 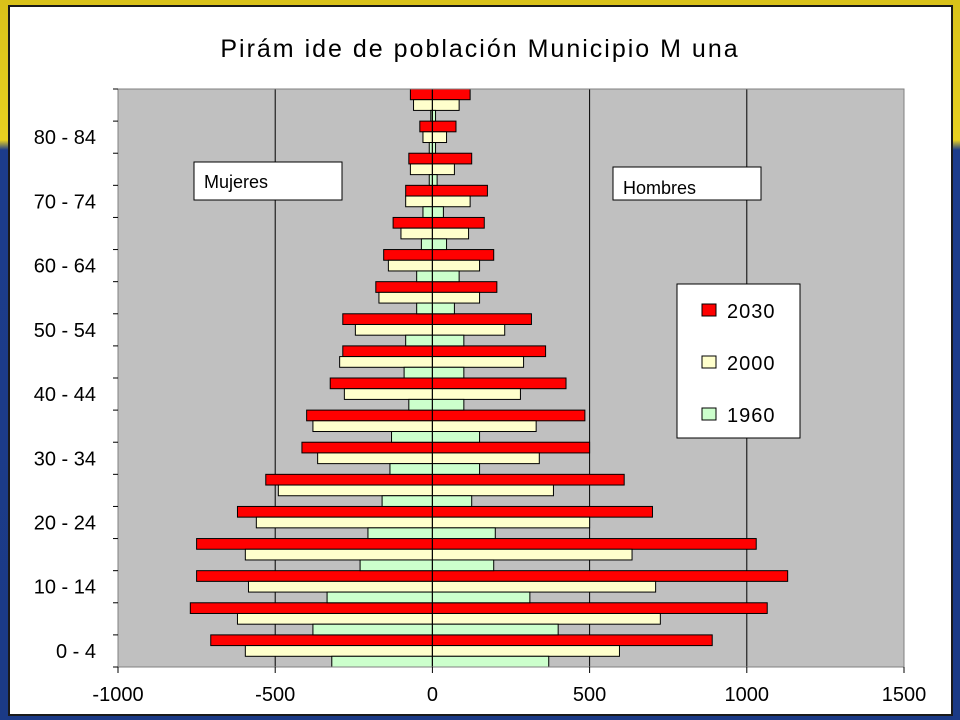 I want to click on annotation-hombres-label: Hombres, so click(x=659, y=188).